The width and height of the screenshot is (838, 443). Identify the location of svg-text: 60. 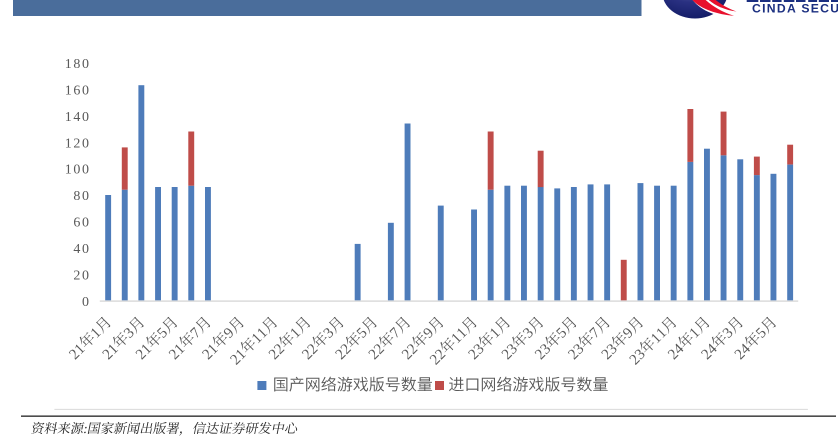
(81, 223).